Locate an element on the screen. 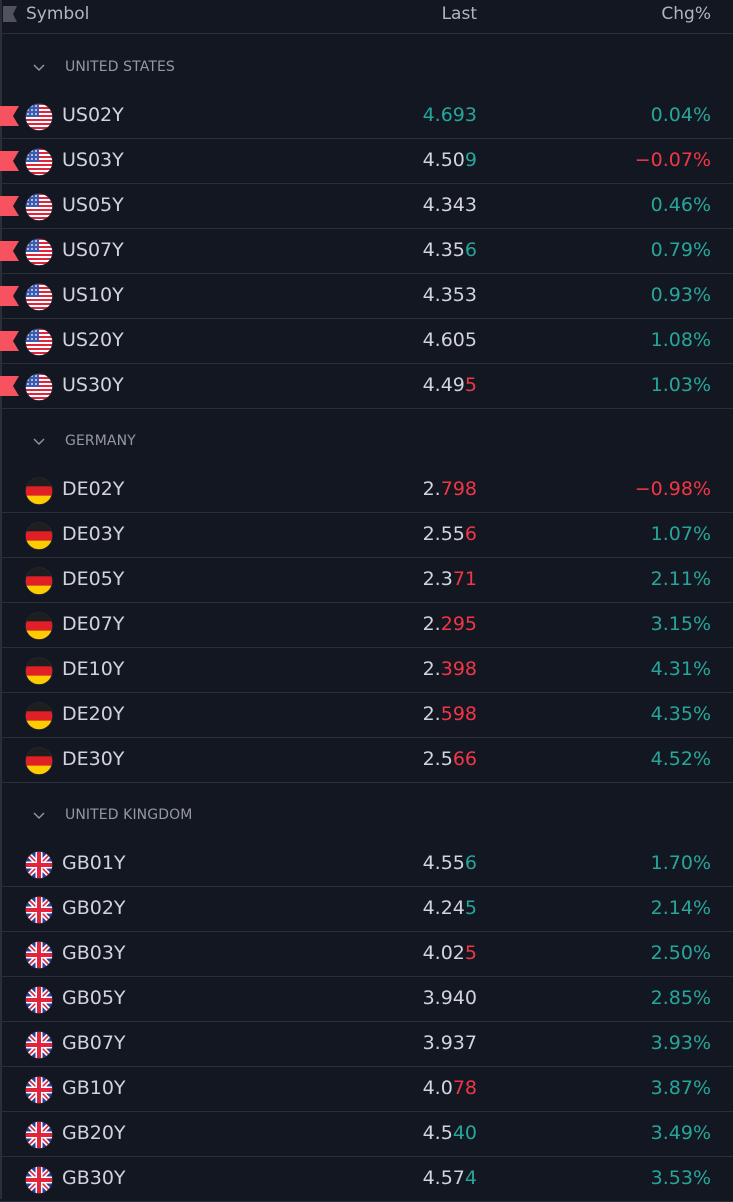 This screenshot has height=1202, width=733. table-row: US02Y 4.693 0.04% is located at coordinates (366, 116).